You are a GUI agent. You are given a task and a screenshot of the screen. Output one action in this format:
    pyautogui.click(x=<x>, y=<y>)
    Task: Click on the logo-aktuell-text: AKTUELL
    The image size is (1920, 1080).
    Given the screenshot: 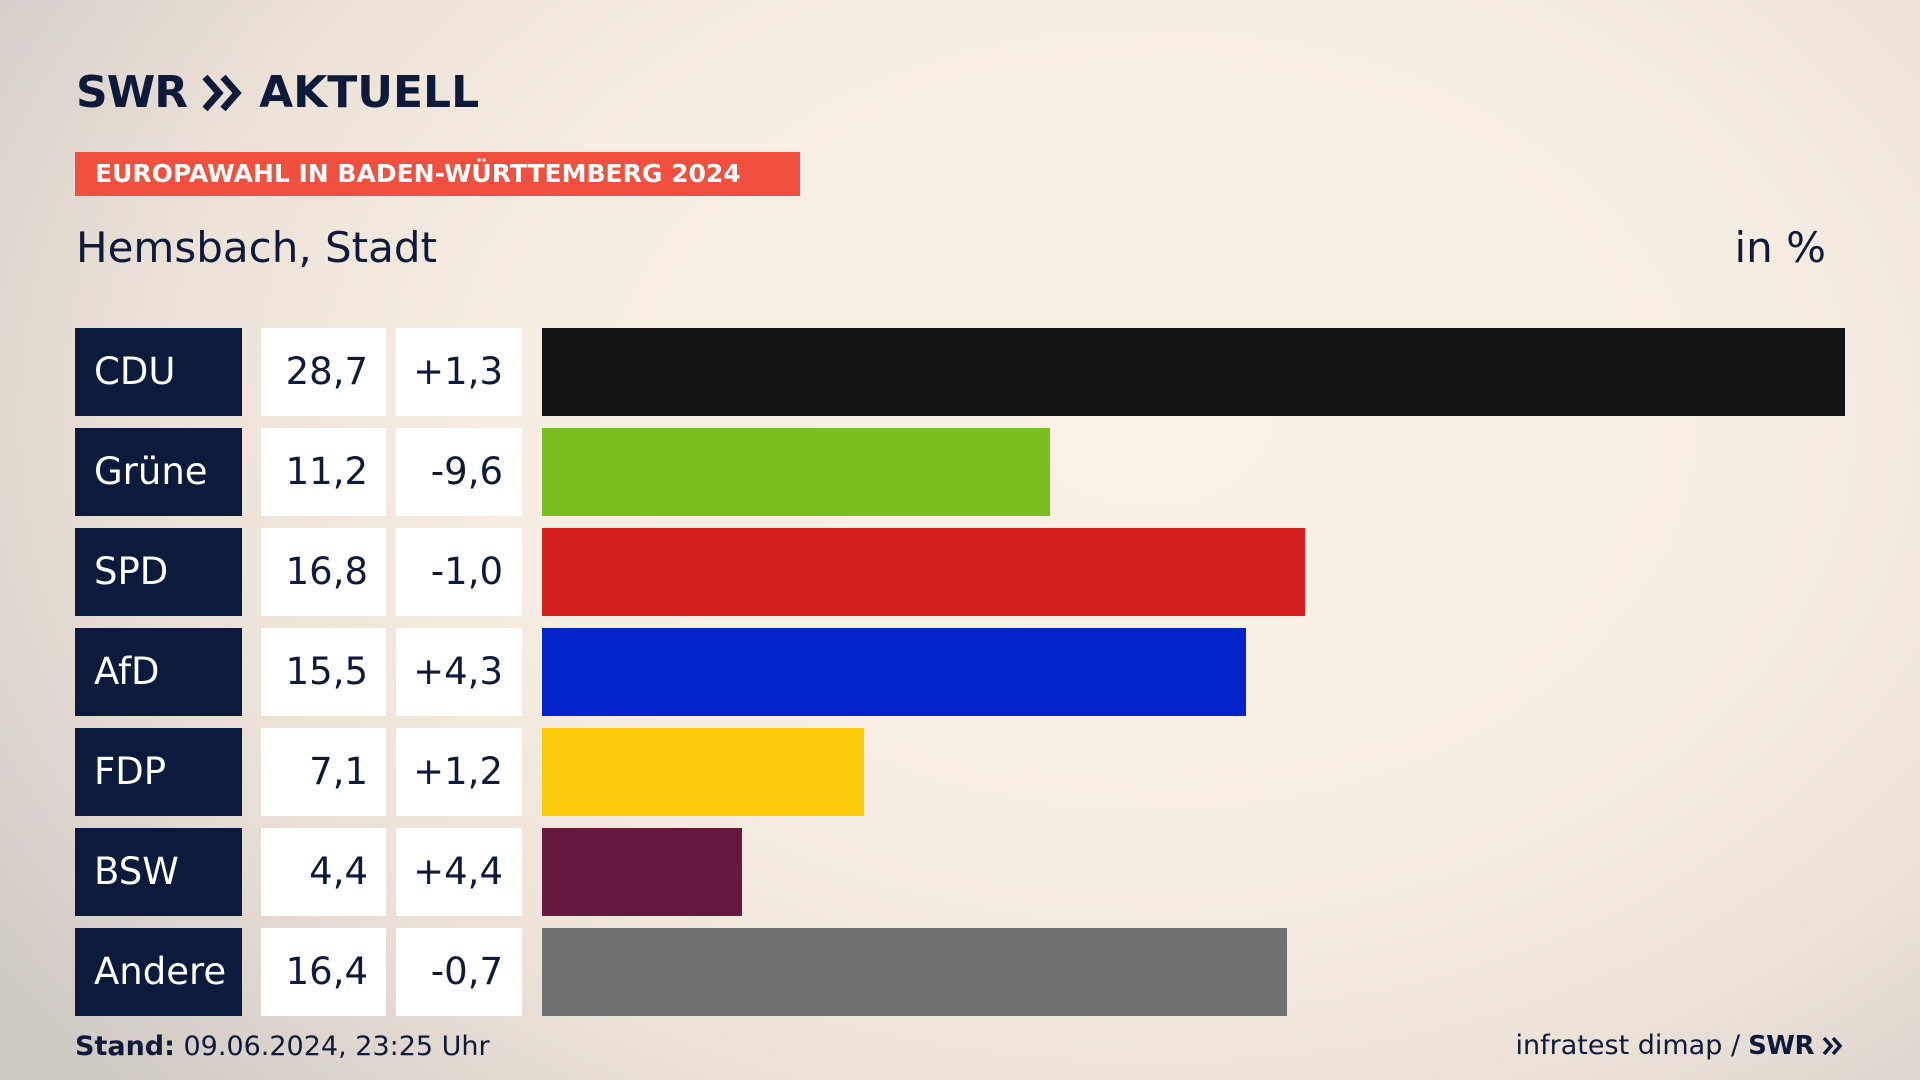 What is the action you would take?
    pyautogui.click(x=369, y=92)
    